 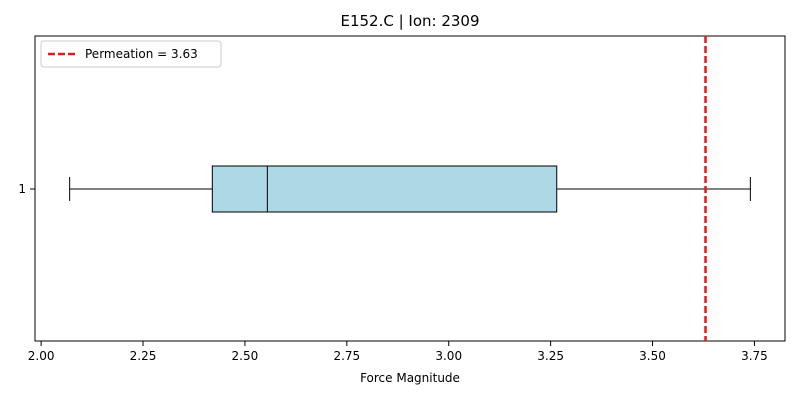 I want to click on x-tick-label: 3.50, so click(x=652, y=356).